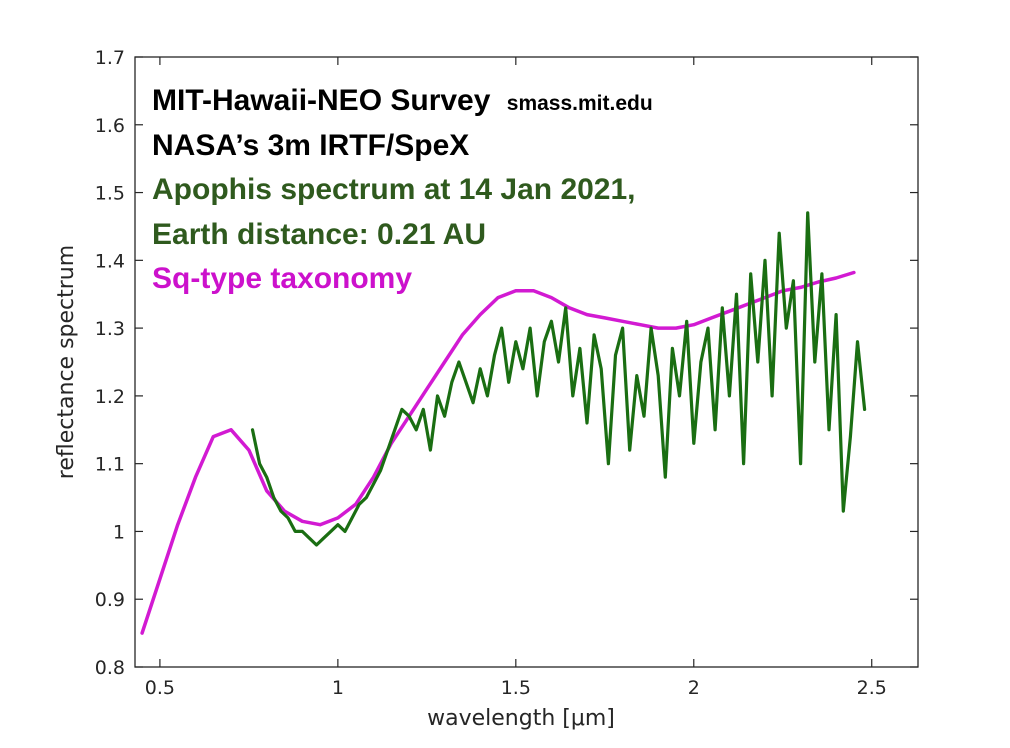 The image size is (1010, 748). I want to click on annotation-spectrum-date: Apophis spectrum at 14 Jan 2021,, so click(394, 189).